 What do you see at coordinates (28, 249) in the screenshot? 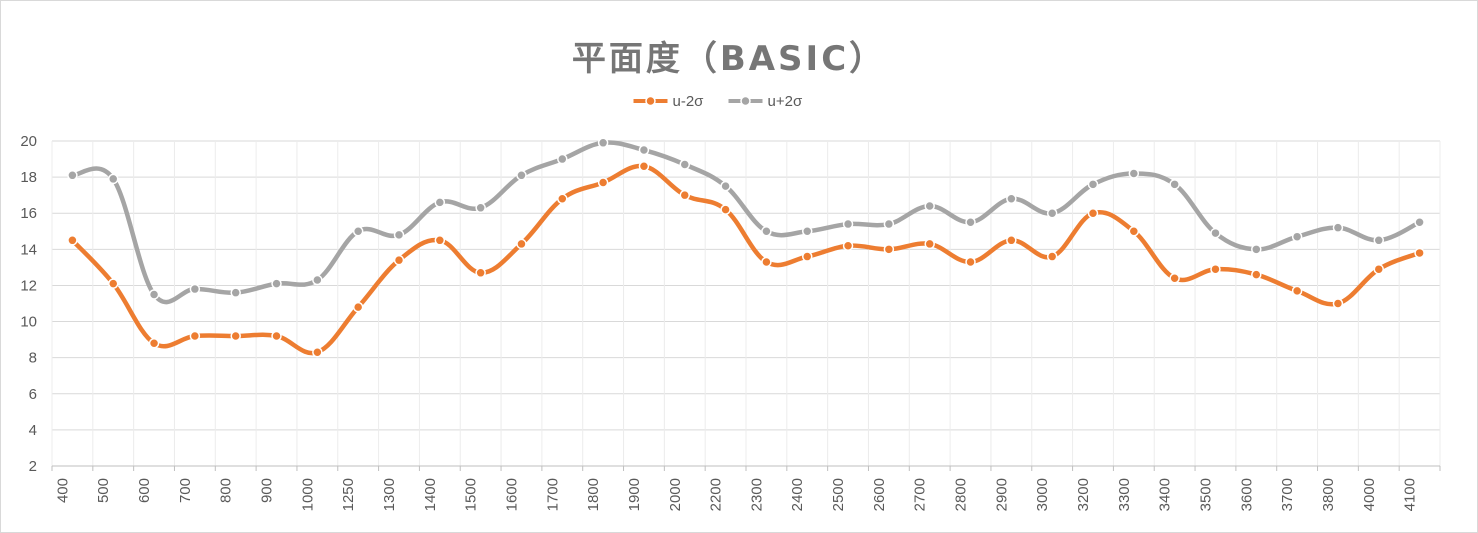
I see `y-tick-label: 14` at bounding box center [28, 249].